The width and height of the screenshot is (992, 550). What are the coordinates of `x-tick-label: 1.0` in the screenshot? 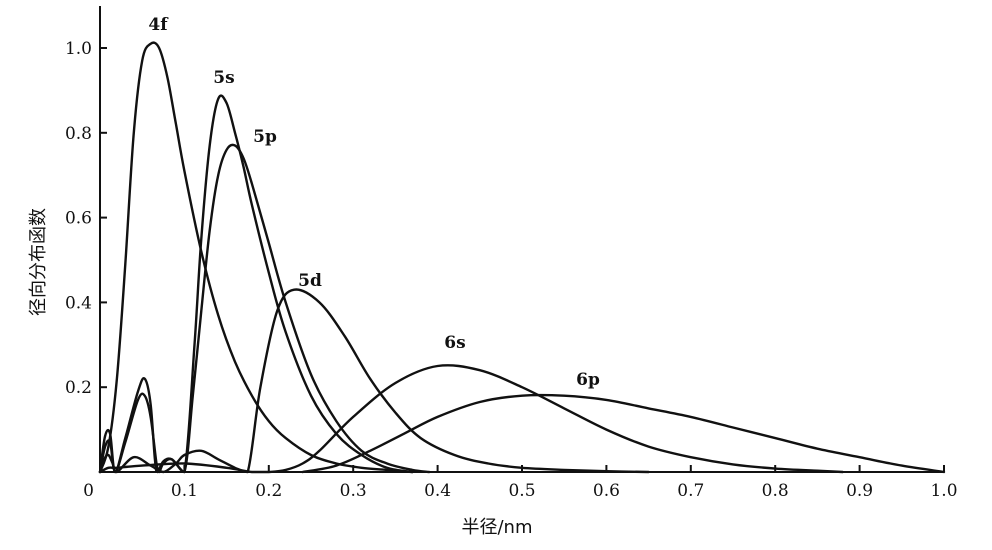 It's located at (943, 491).